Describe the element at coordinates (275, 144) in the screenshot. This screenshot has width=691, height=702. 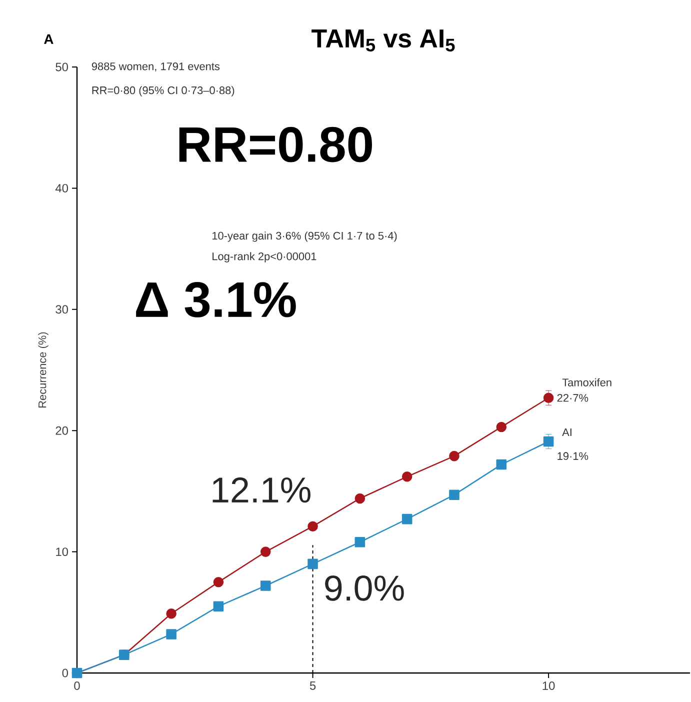
I see `annotation: RR=0.80` at that location.